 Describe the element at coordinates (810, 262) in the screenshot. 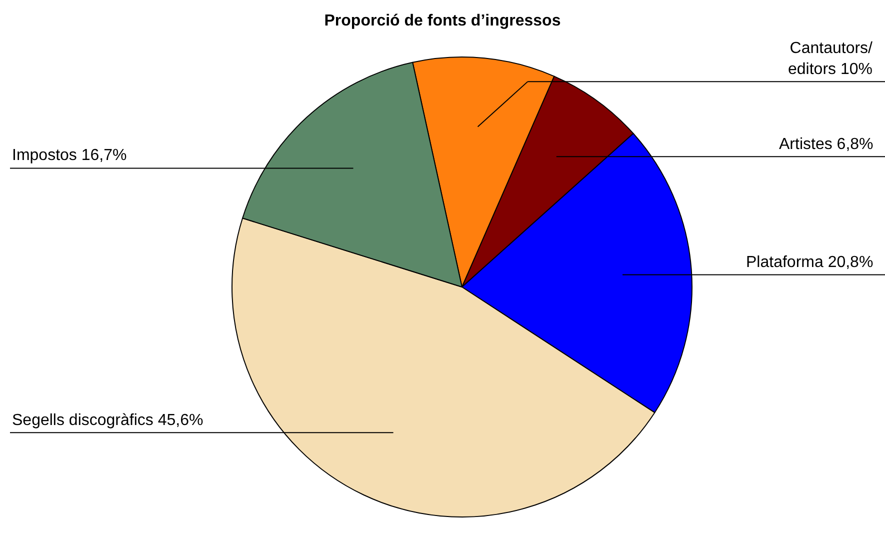

I see `slice-label: Plataforma 20,8%` at that location.